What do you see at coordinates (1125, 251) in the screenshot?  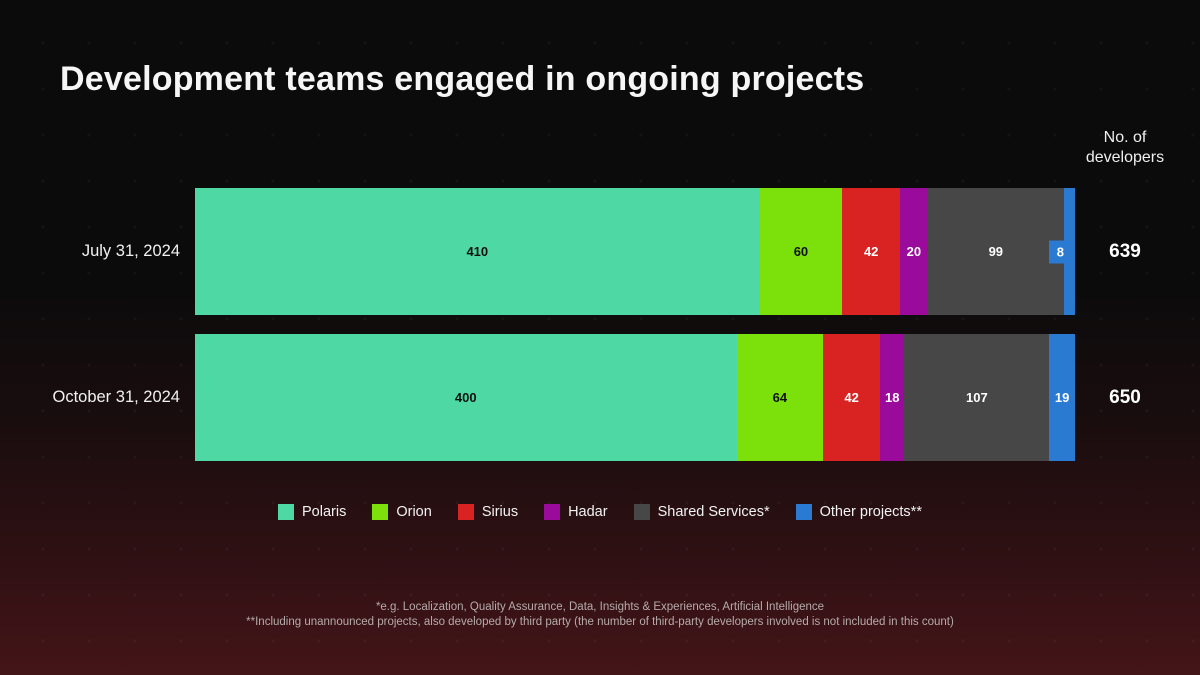 I see `row-total: 639` at bounding box center [1125, 251].